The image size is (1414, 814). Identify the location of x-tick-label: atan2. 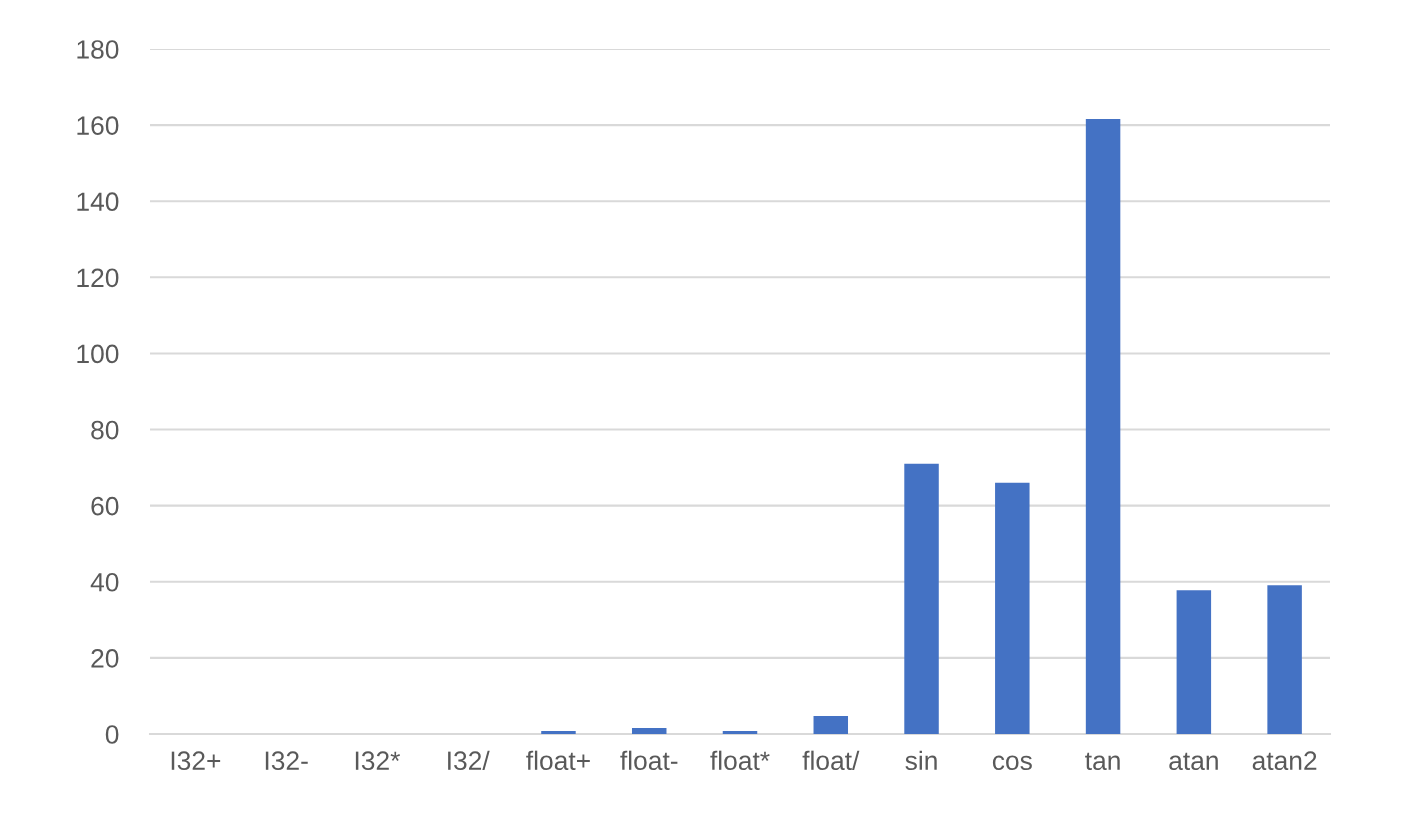
(1284, 761).